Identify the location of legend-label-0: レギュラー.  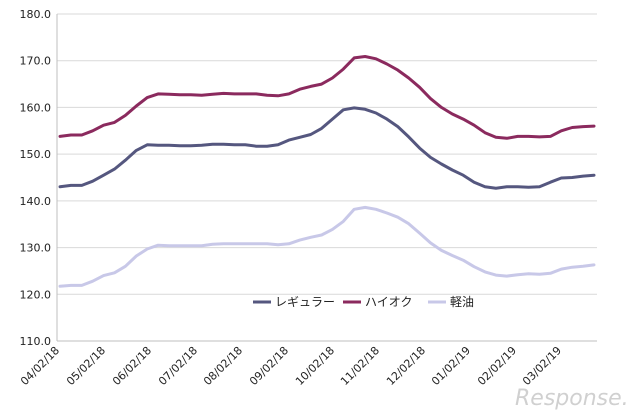
(305, 302).